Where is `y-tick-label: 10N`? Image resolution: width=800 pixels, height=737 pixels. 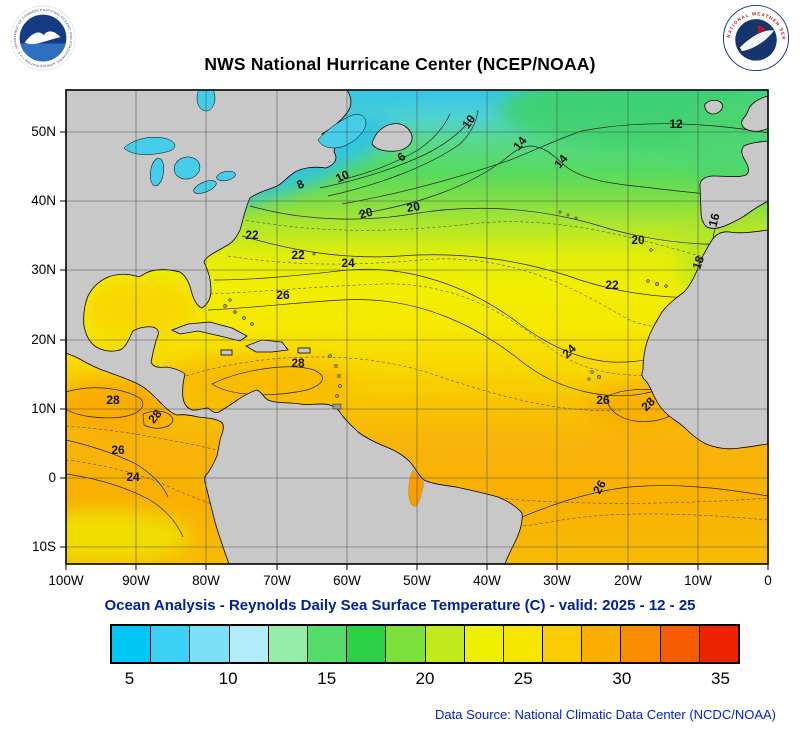 y-tick-label: 10N is located at coordinates (43, 408).